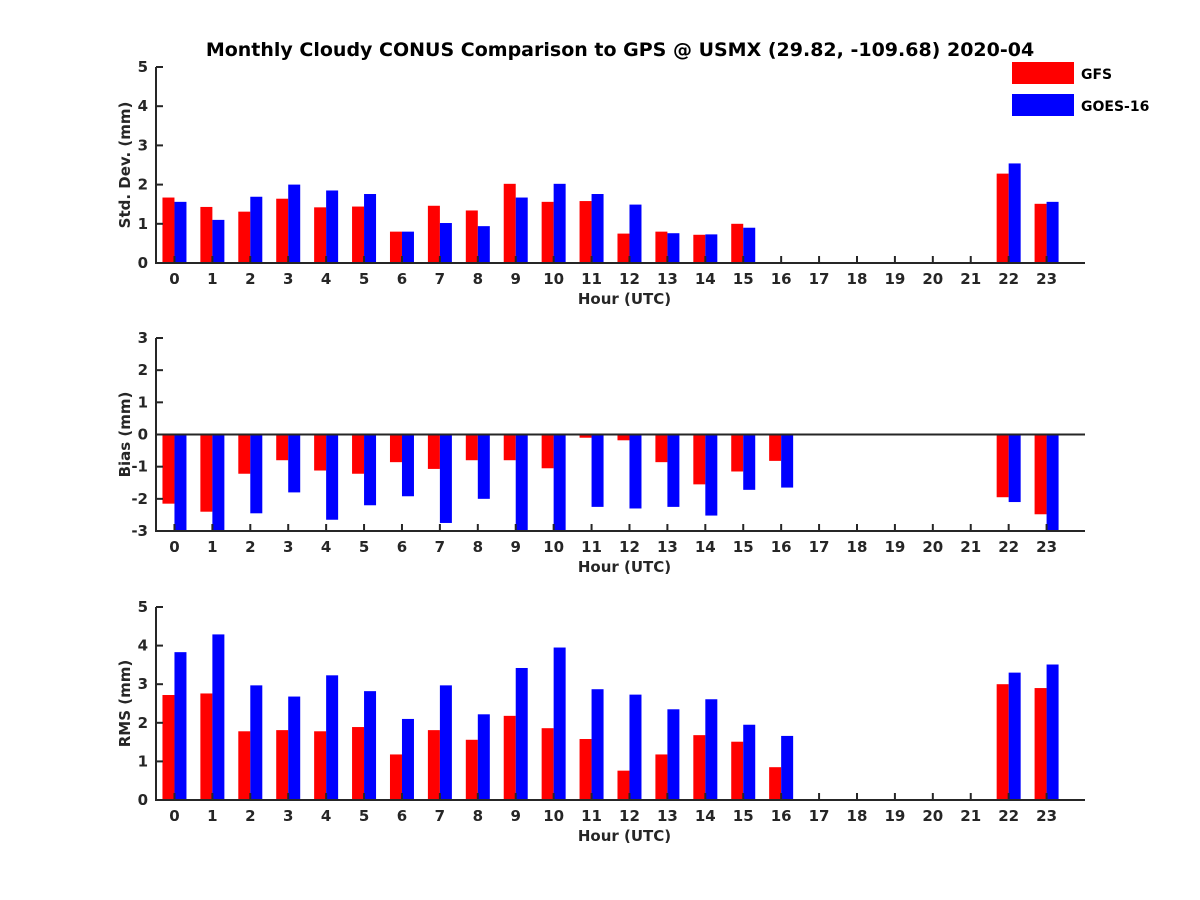  What do you see at coordinates (212, 547) in the screenshot?
I see `bias-x-tick-label: 1` at bounding box center [212, 547].